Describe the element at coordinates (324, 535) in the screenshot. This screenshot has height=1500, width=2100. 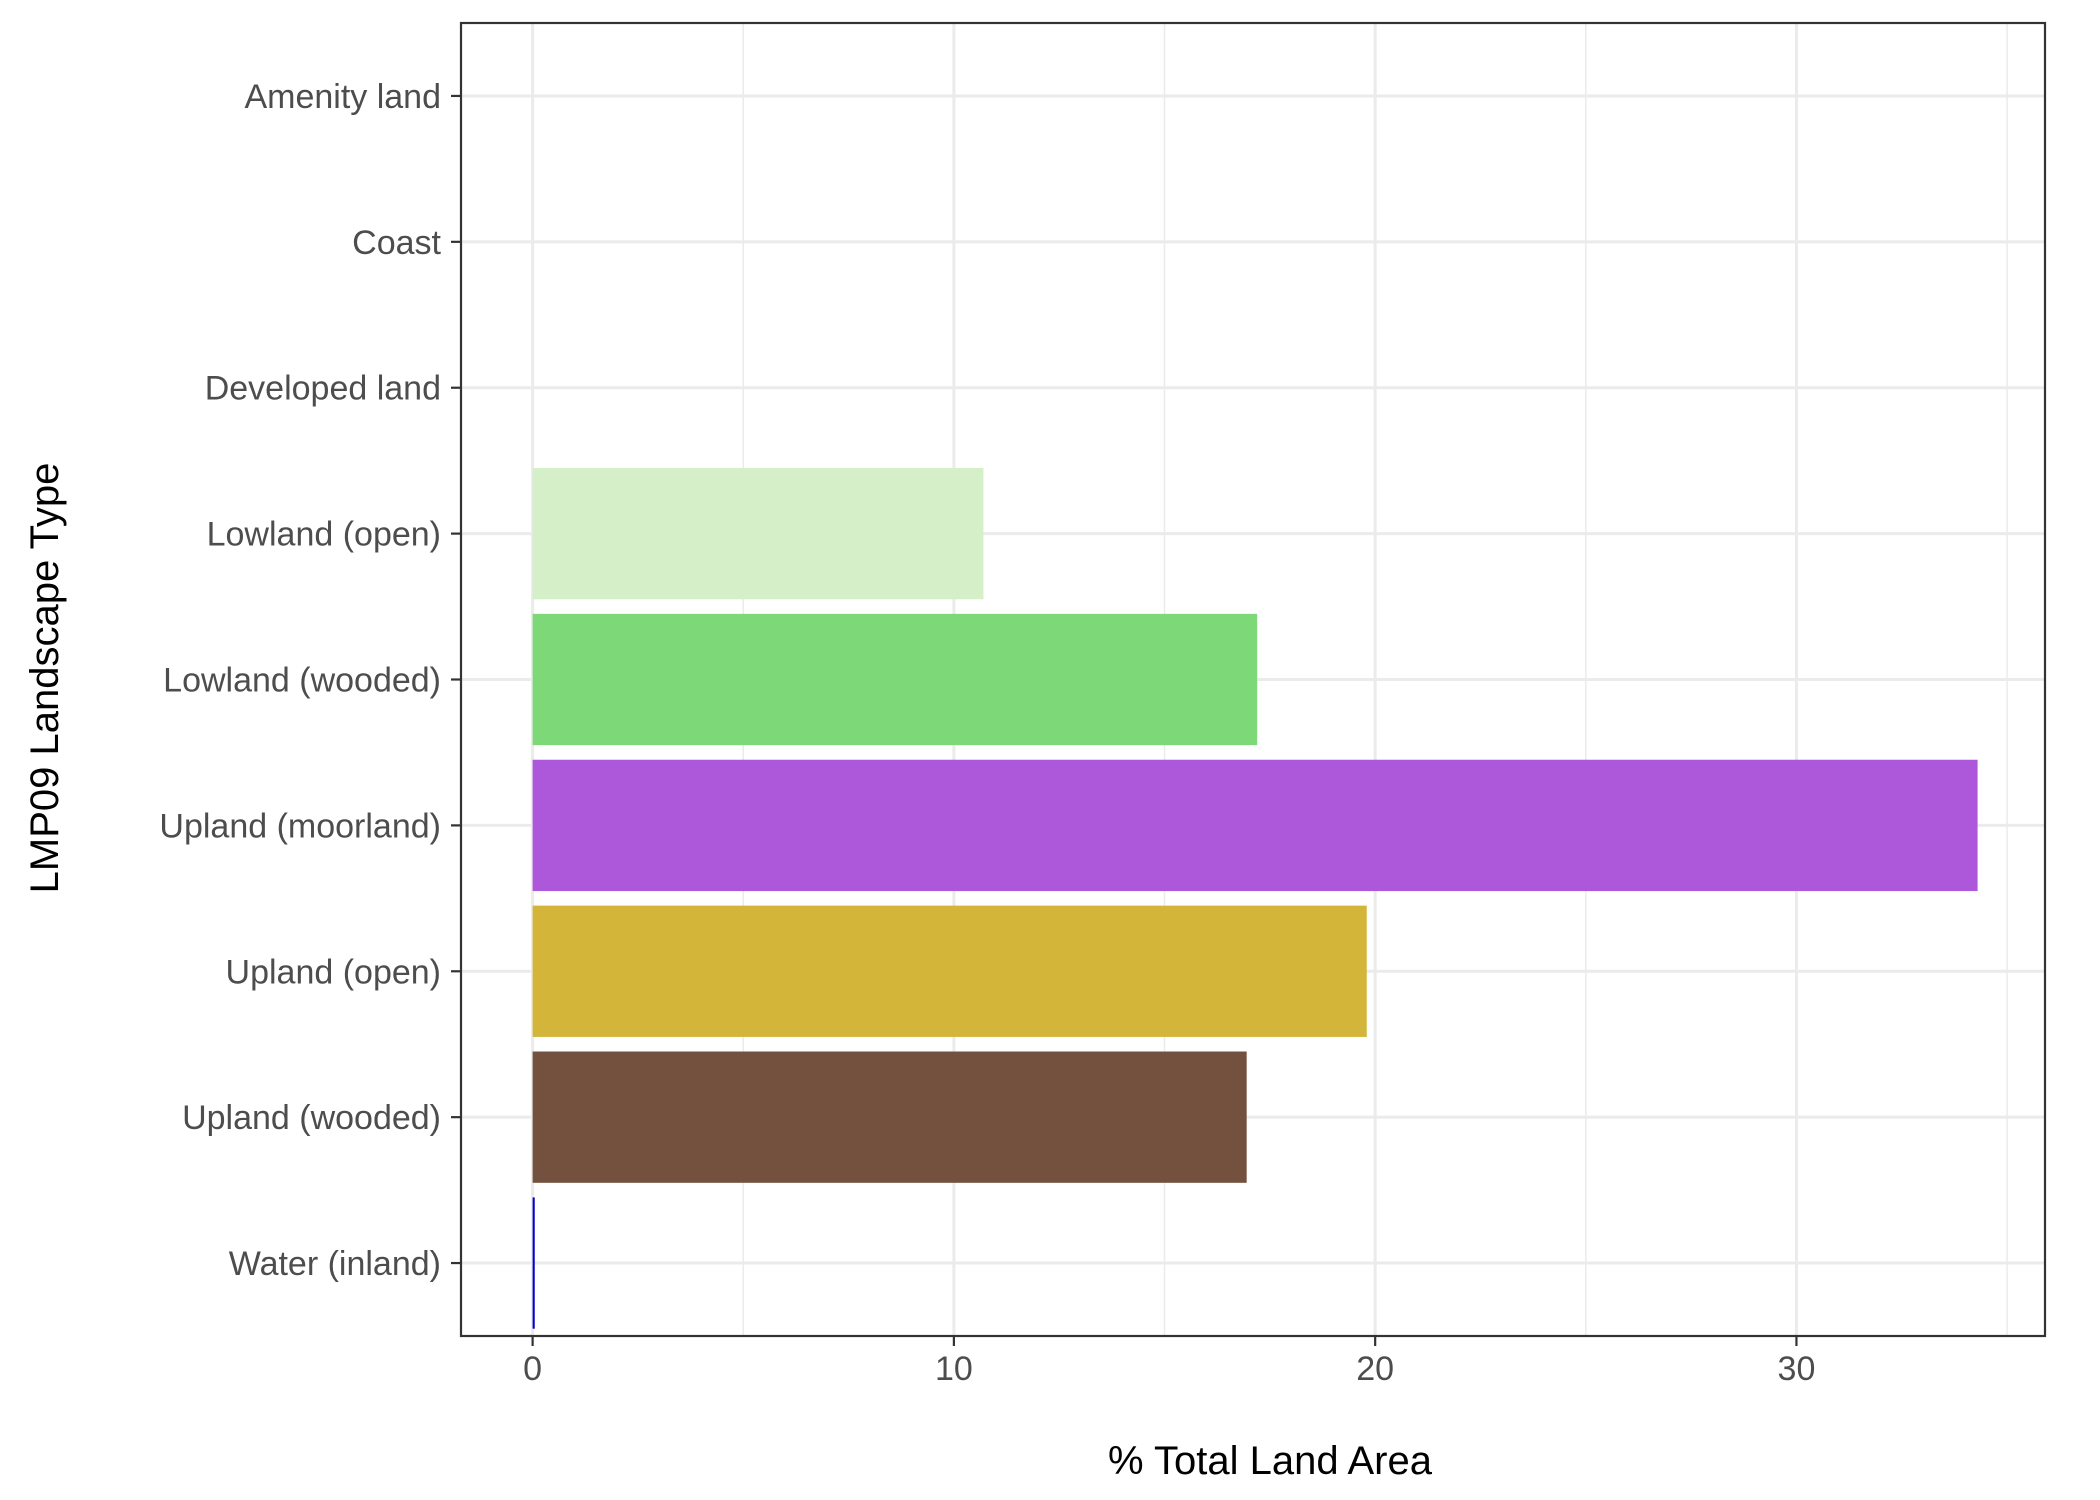
I see `y-tick-label: Lowland (open)` at that location.